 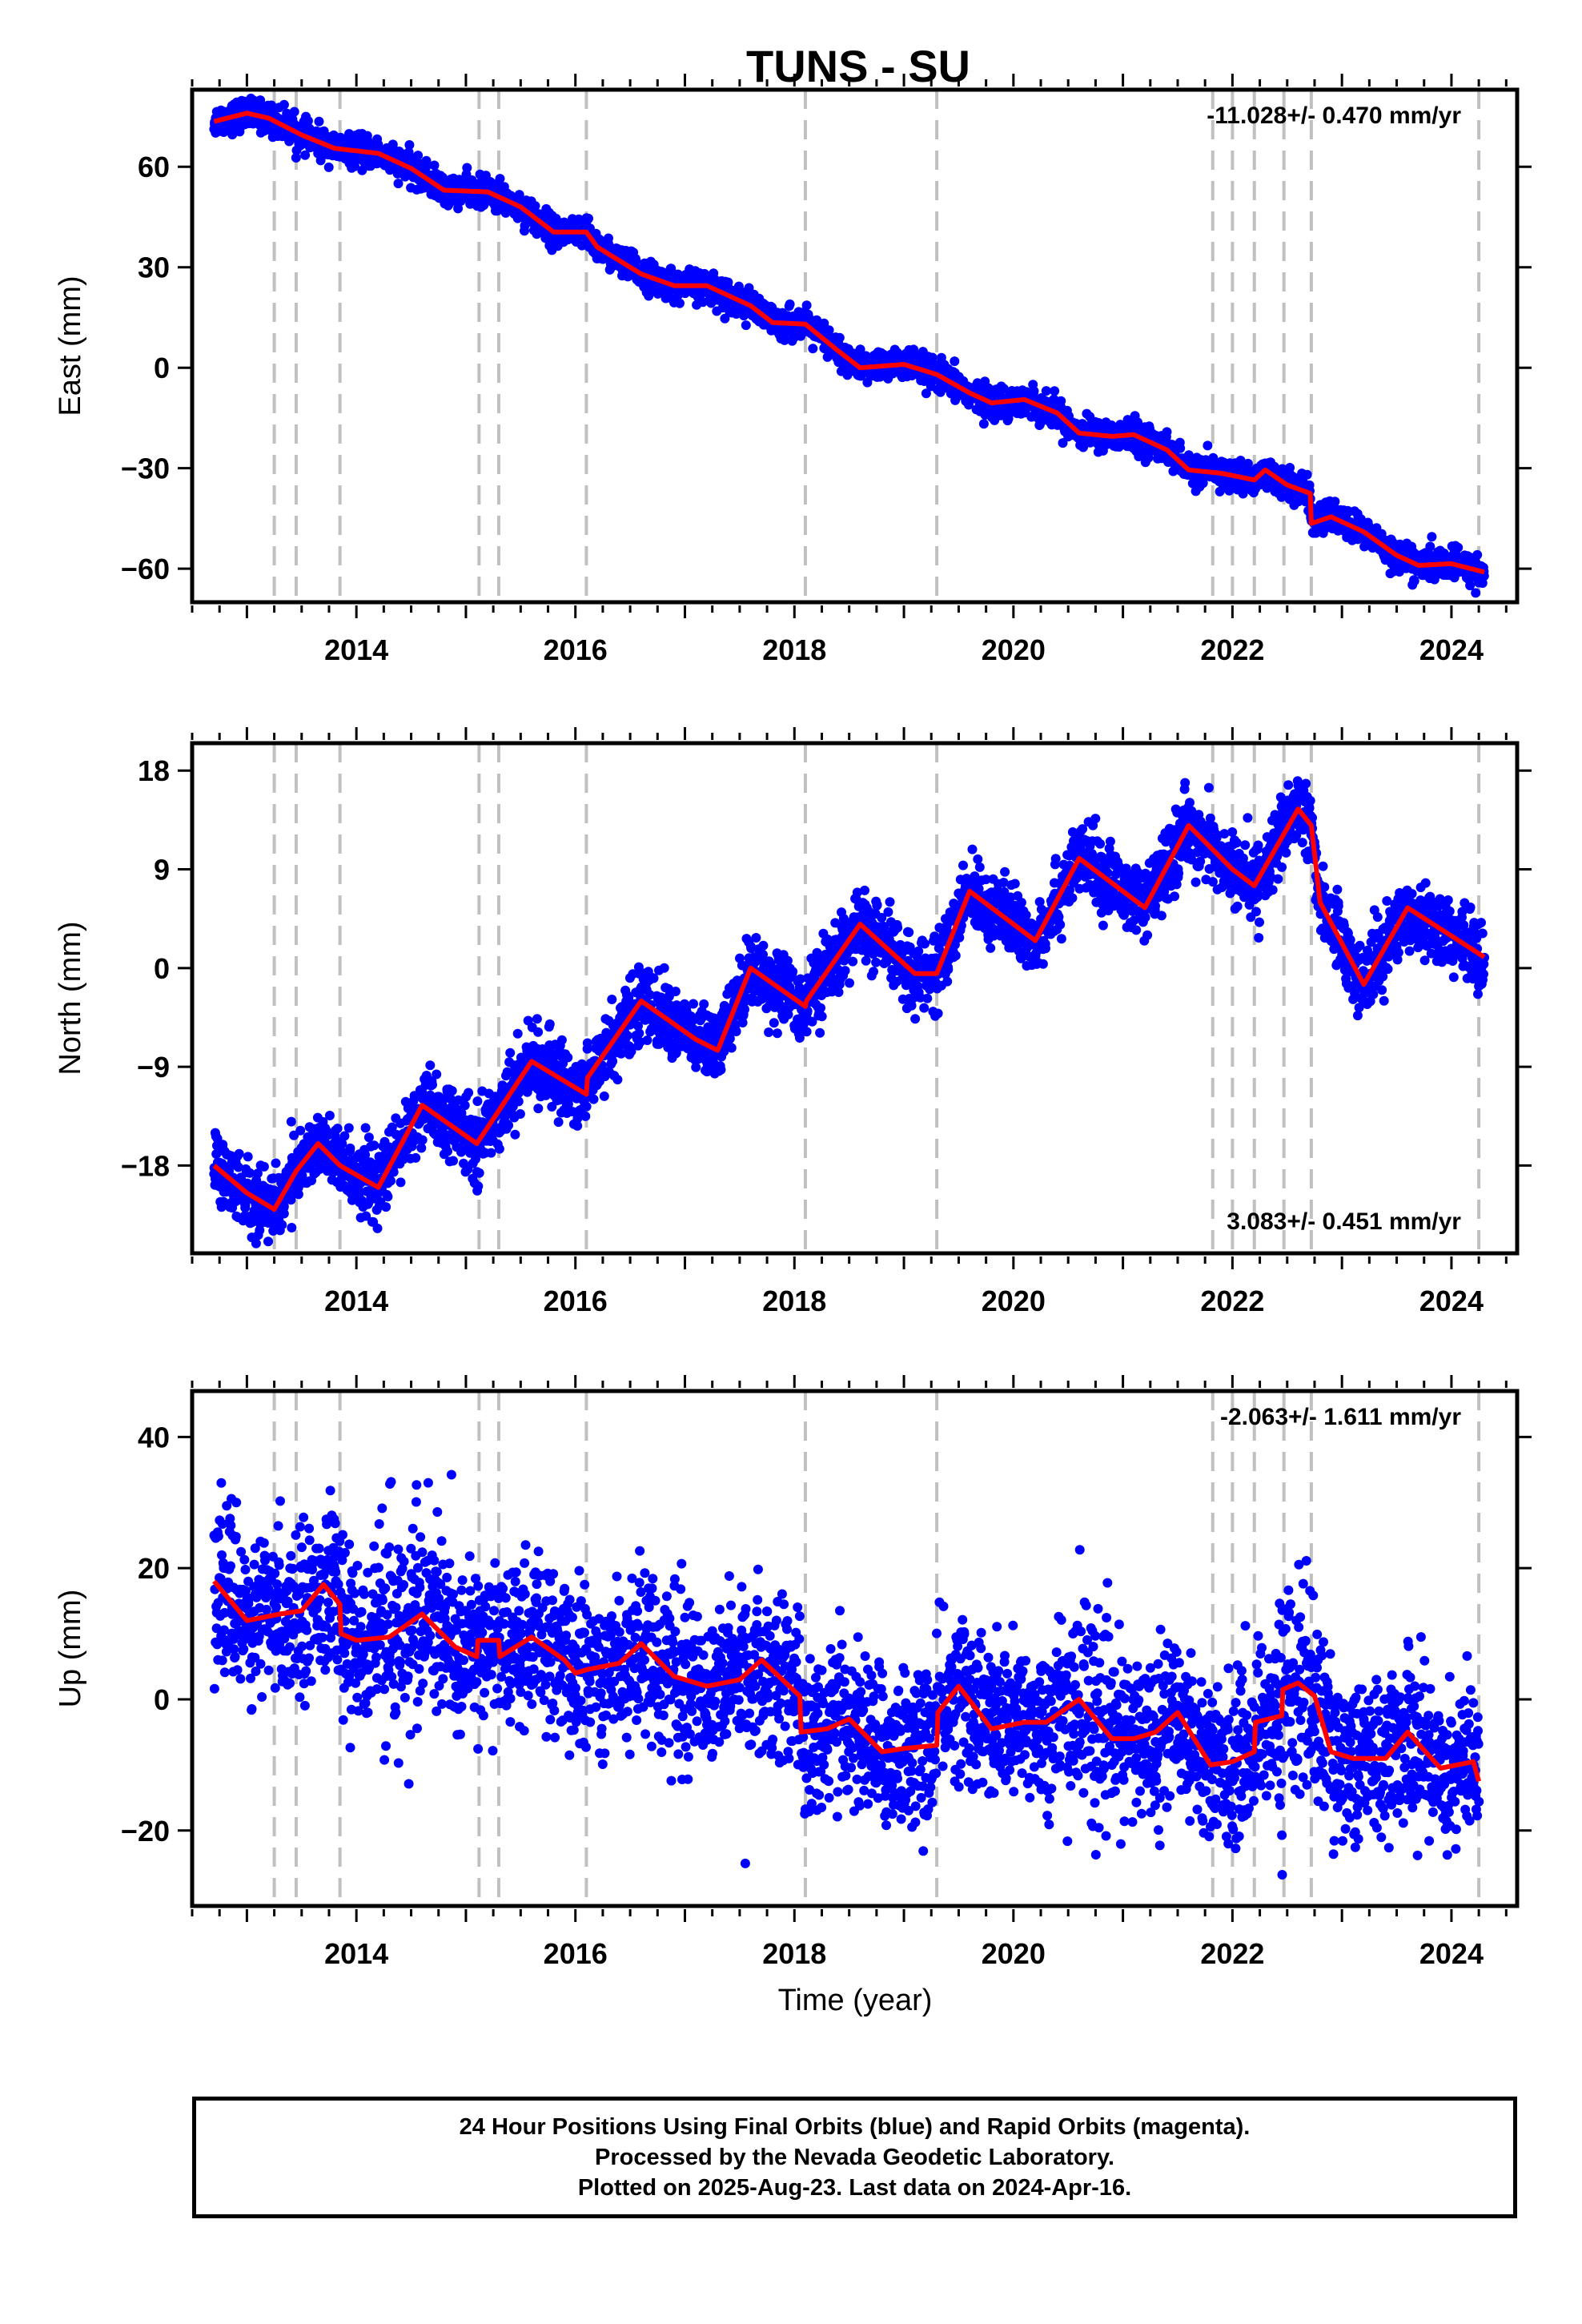 I want to click on east-x-tick-label: 2018, so click(x=794, y=649).